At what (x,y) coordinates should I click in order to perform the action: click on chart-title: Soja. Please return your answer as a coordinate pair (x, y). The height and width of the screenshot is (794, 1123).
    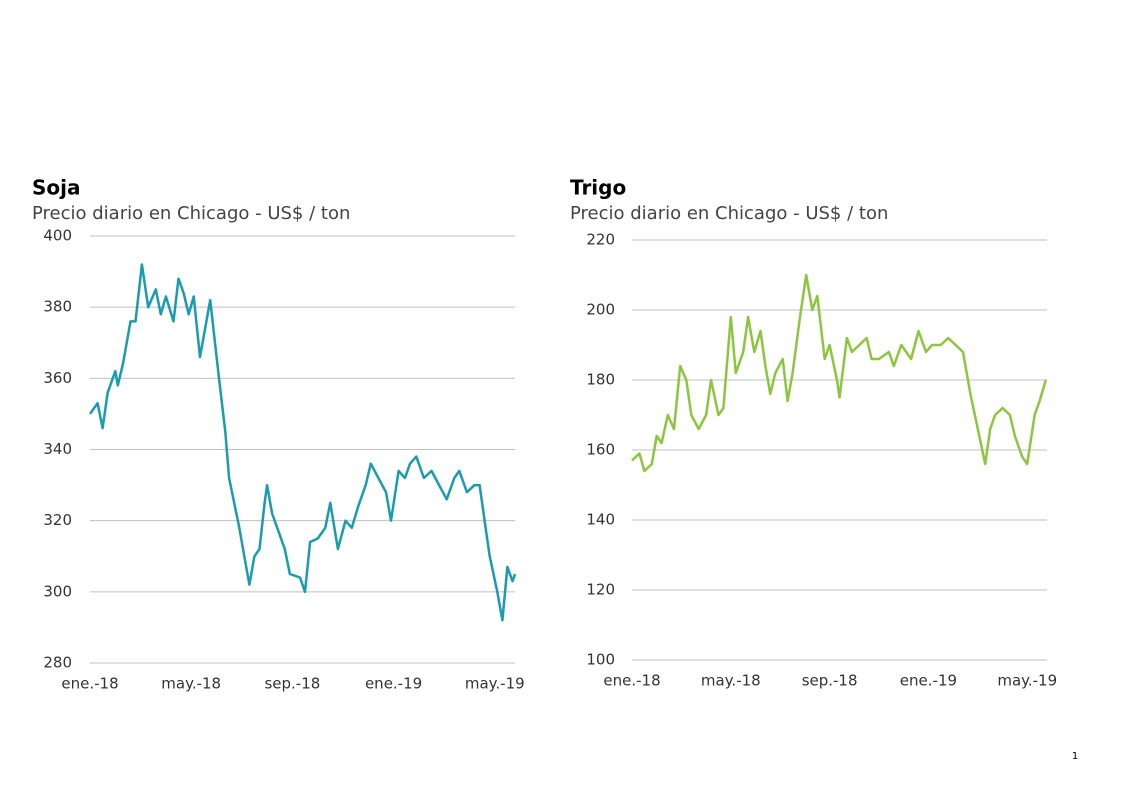
    Looking at the image, I should click on (56, 188).